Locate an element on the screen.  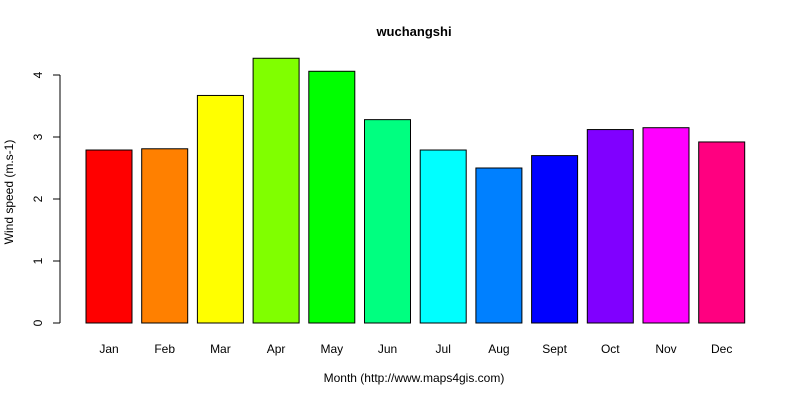
x-tick-label-aug: Aug is located at coordinates (498, 349).